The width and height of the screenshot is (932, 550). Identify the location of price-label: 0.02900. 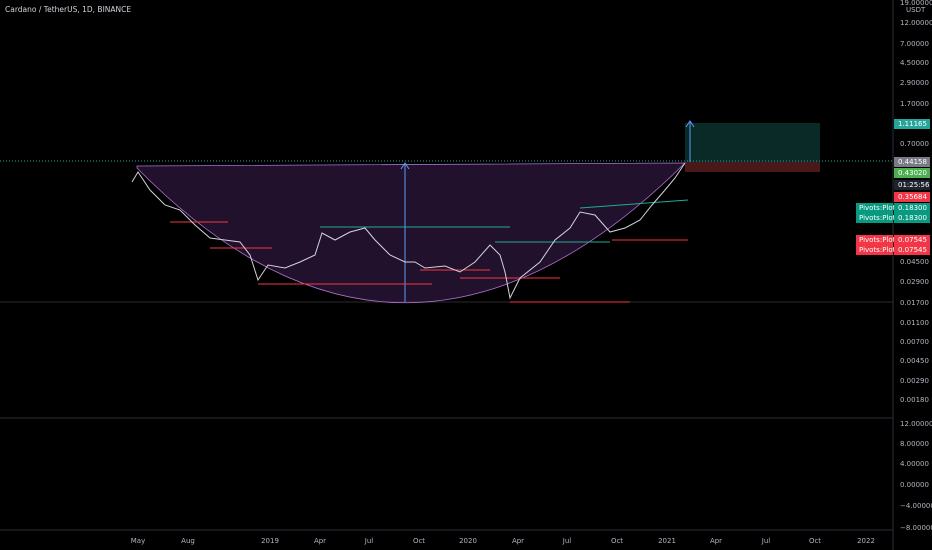
(914, 282).